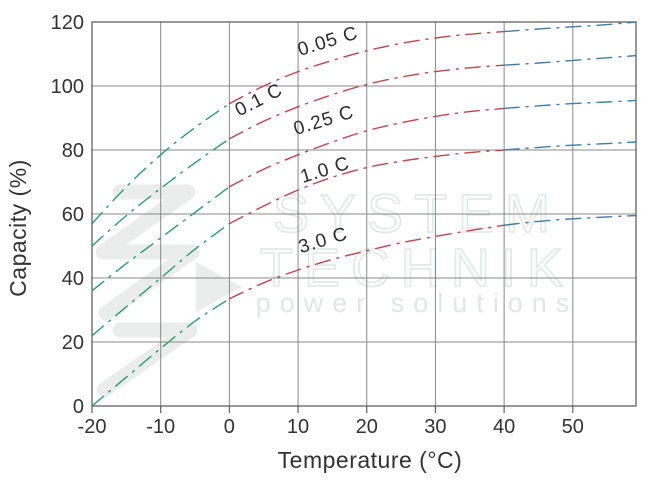 This screenshot has height=480, width=653. I want to click on y-tick-label-80: 80, so click(73, 151).